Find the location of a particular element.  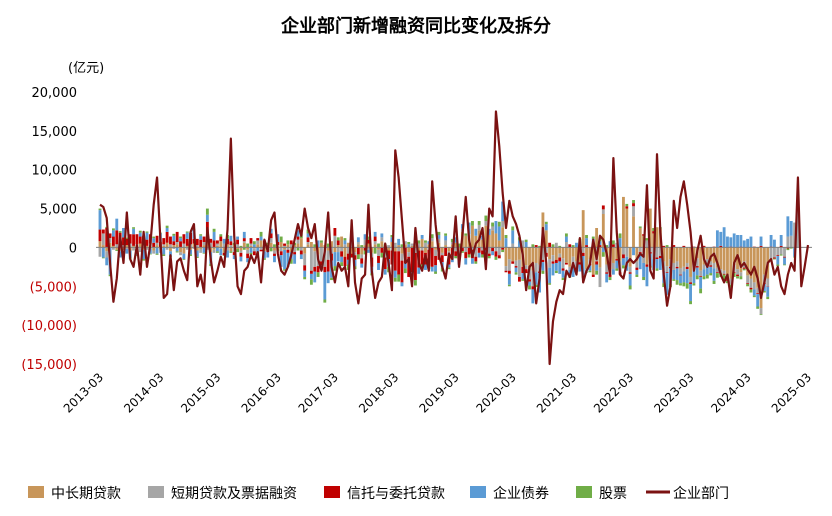

legend-label: 中长期贷款 is located at coordinates (86, 494).